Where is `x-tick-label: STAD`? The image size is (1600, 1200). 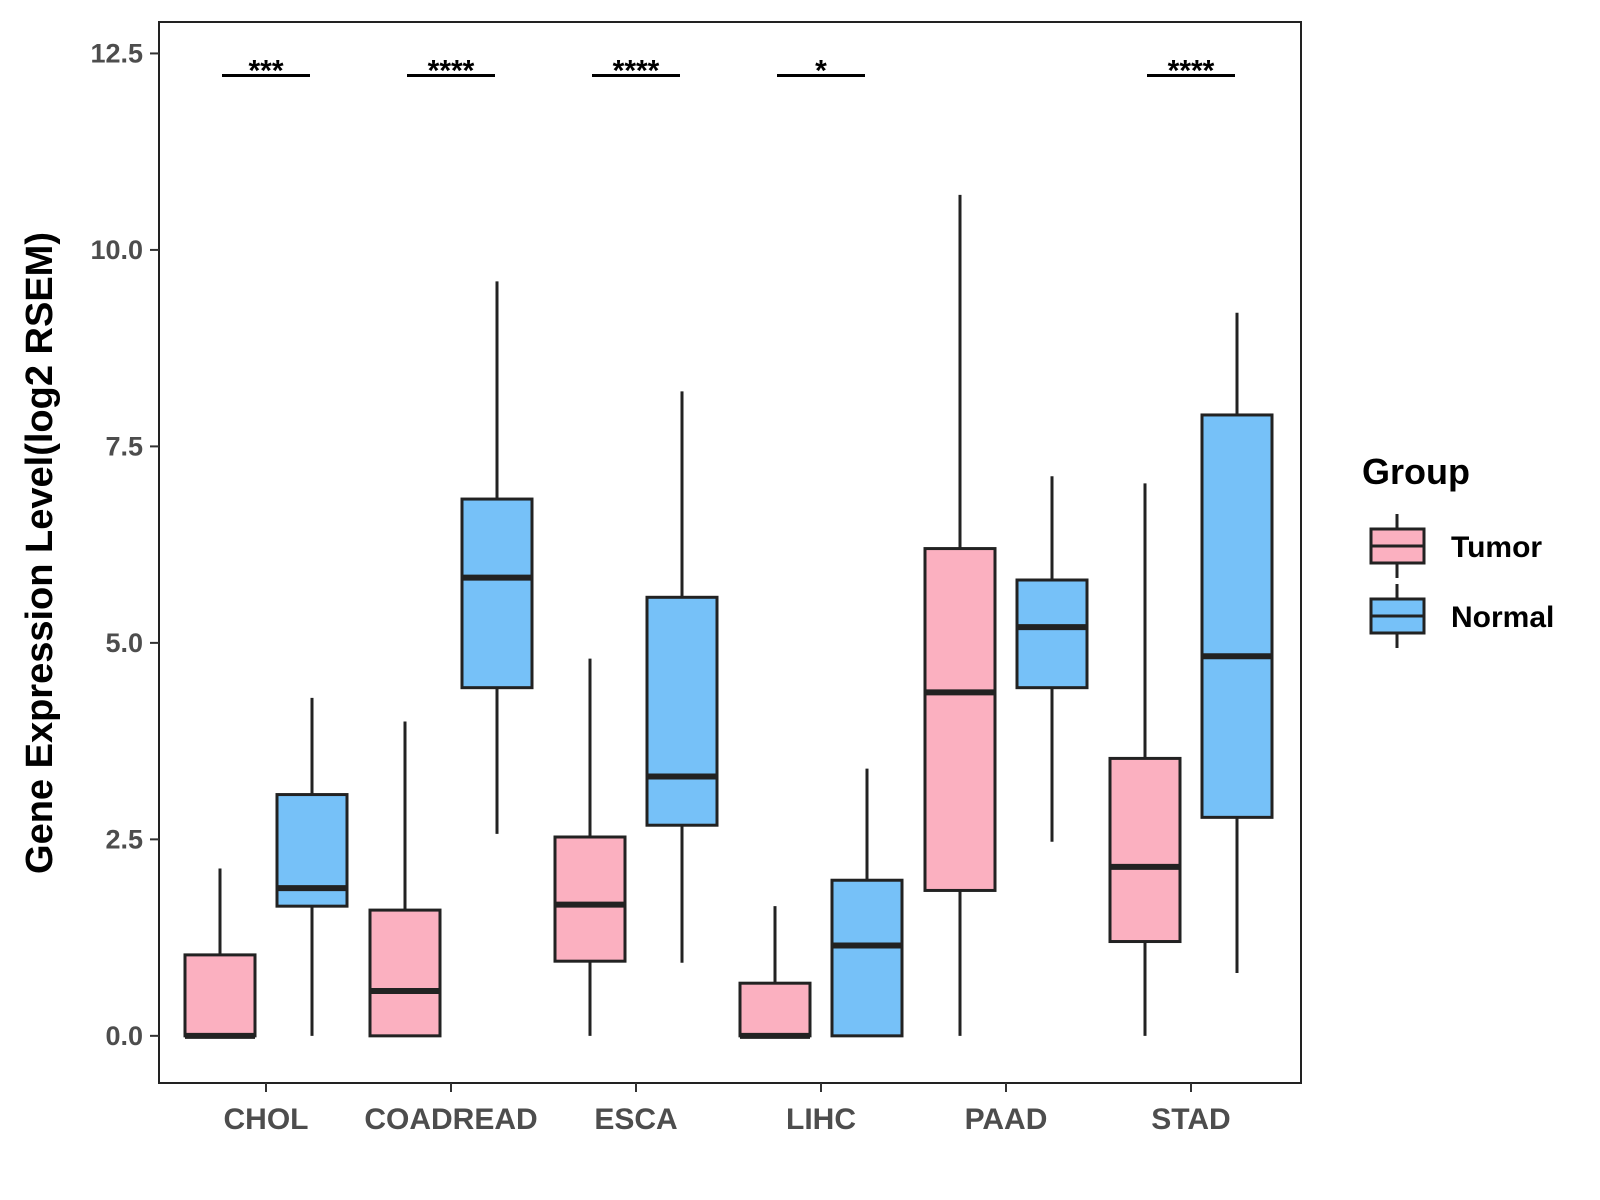
x-tick-label: STAD is located at coordinates (1190, 1119).